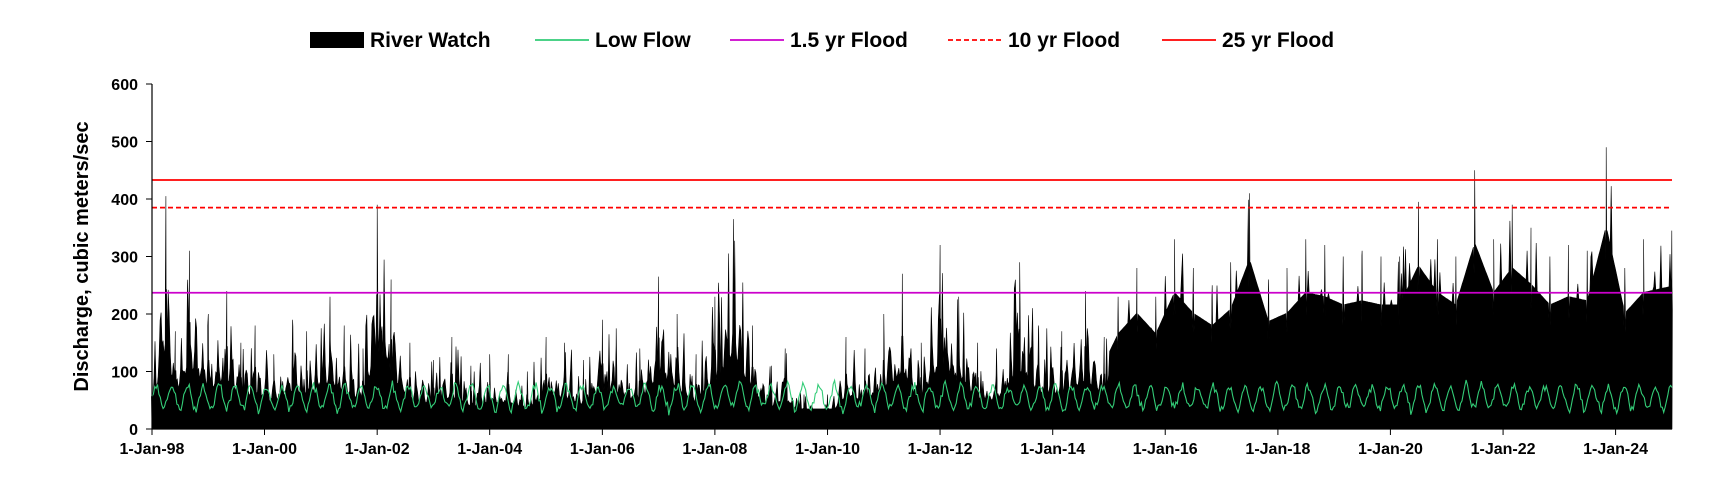 Image resolution: width=1712 pixels, height=483 pixels. What do you see at coordinates (827, 449) in the screenshot?
I see `x-tick-label: 1-Jan-10` at bounding box center [827, 449].